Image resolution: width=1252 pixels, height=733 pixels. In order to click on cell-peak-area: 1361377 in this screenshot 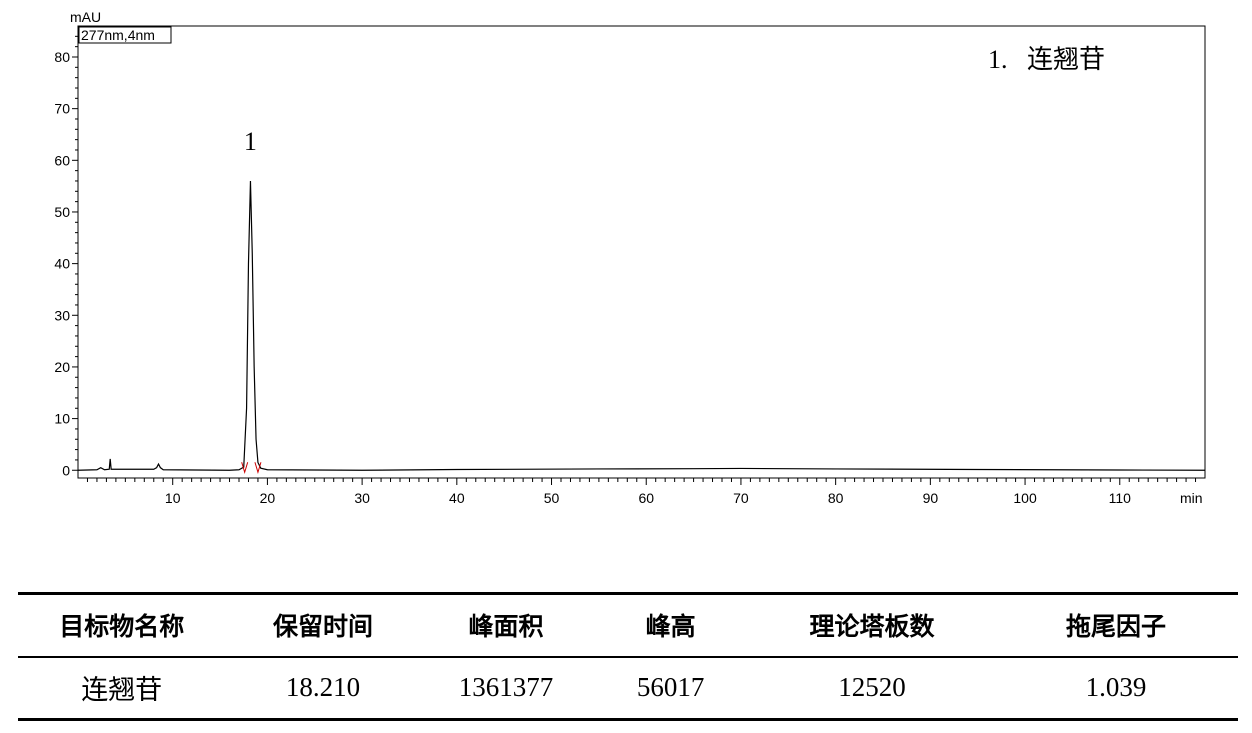, I will do `click(506, 688)`.